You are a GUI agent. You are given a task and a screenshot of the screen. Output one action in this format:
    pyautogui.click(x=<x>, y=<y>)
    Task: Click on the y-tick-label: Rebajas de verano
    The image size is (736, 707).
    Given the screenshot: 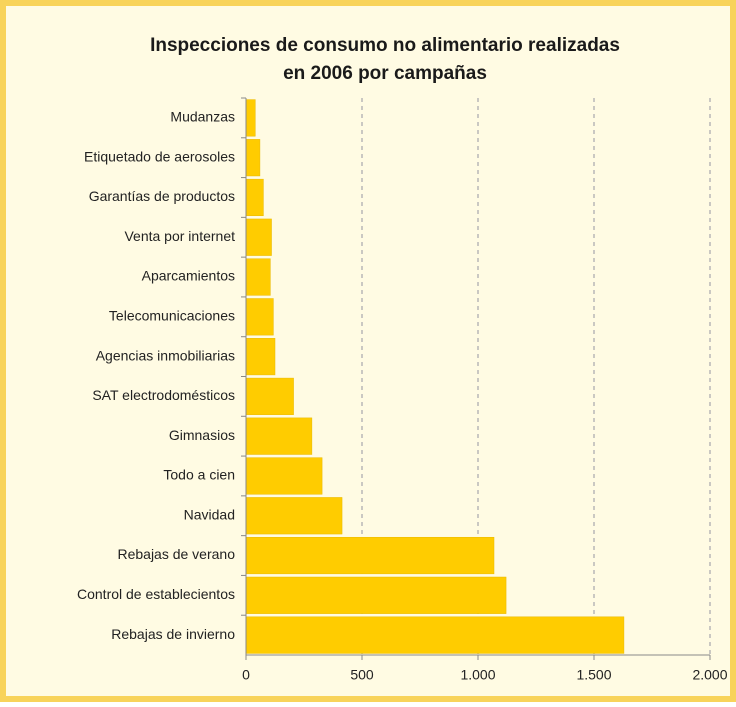 What is the action you would take?
    pyautogui.click(x=176, y=554)
    